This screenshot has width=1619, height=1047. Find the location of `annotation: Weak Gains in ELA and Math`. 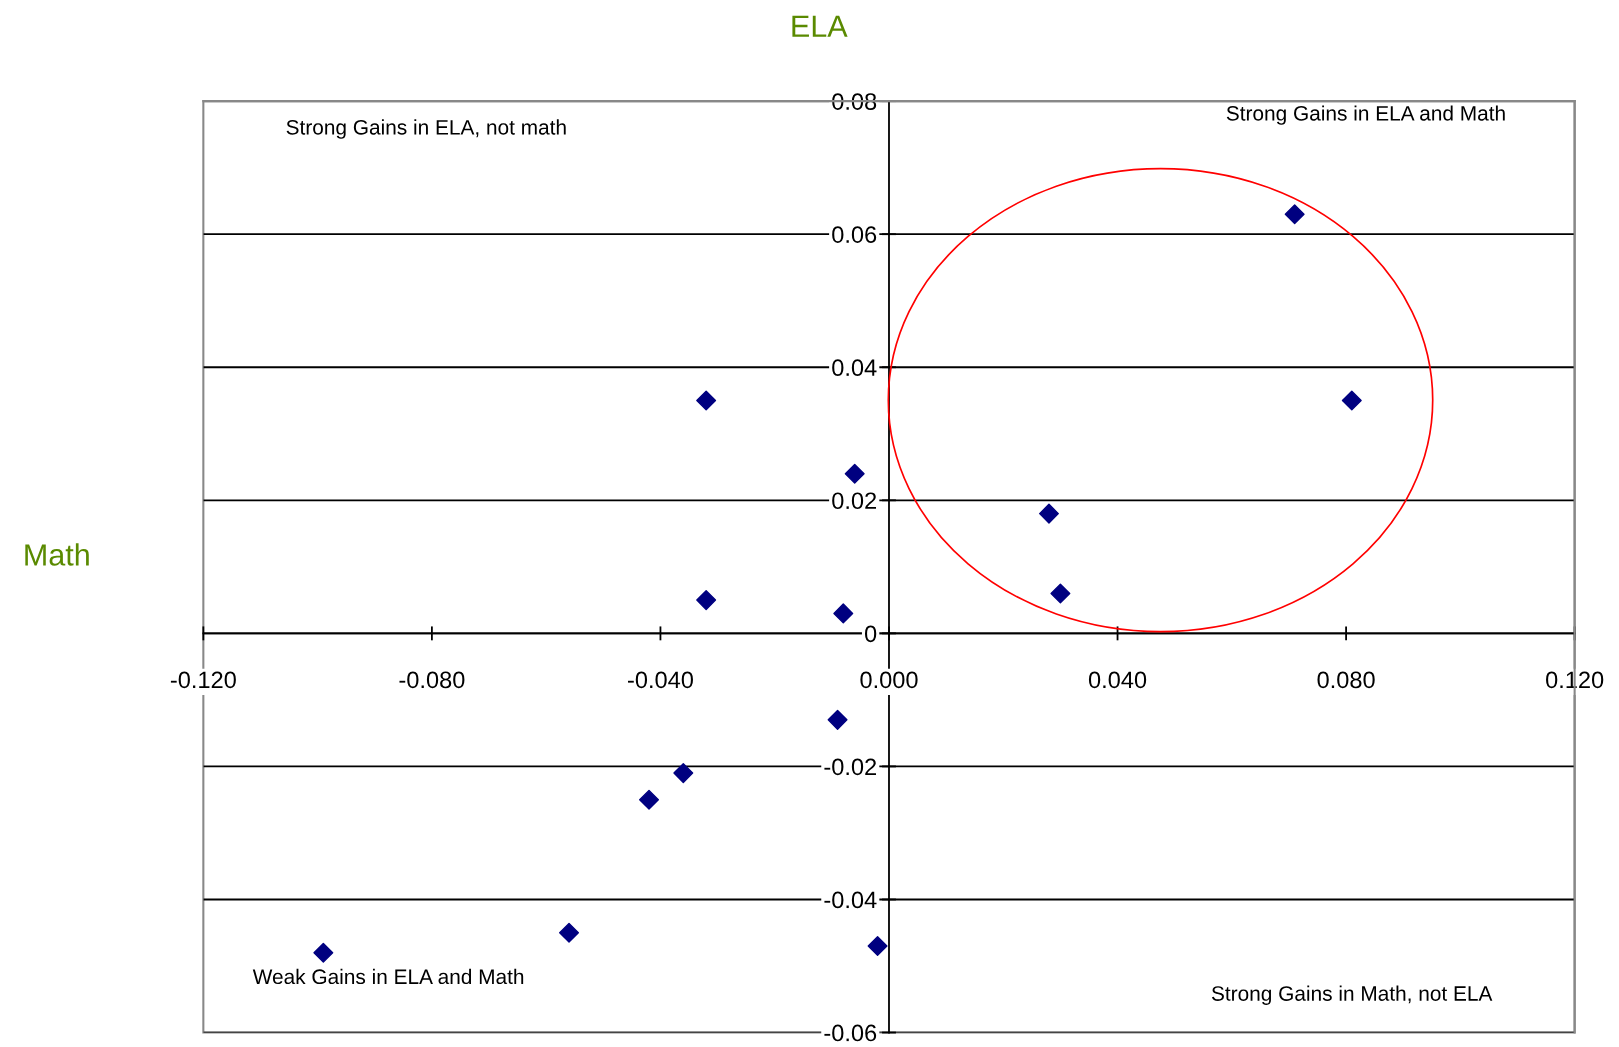

annotation: Weak Gains in ELA and Math is located at coordinates (388, 976).